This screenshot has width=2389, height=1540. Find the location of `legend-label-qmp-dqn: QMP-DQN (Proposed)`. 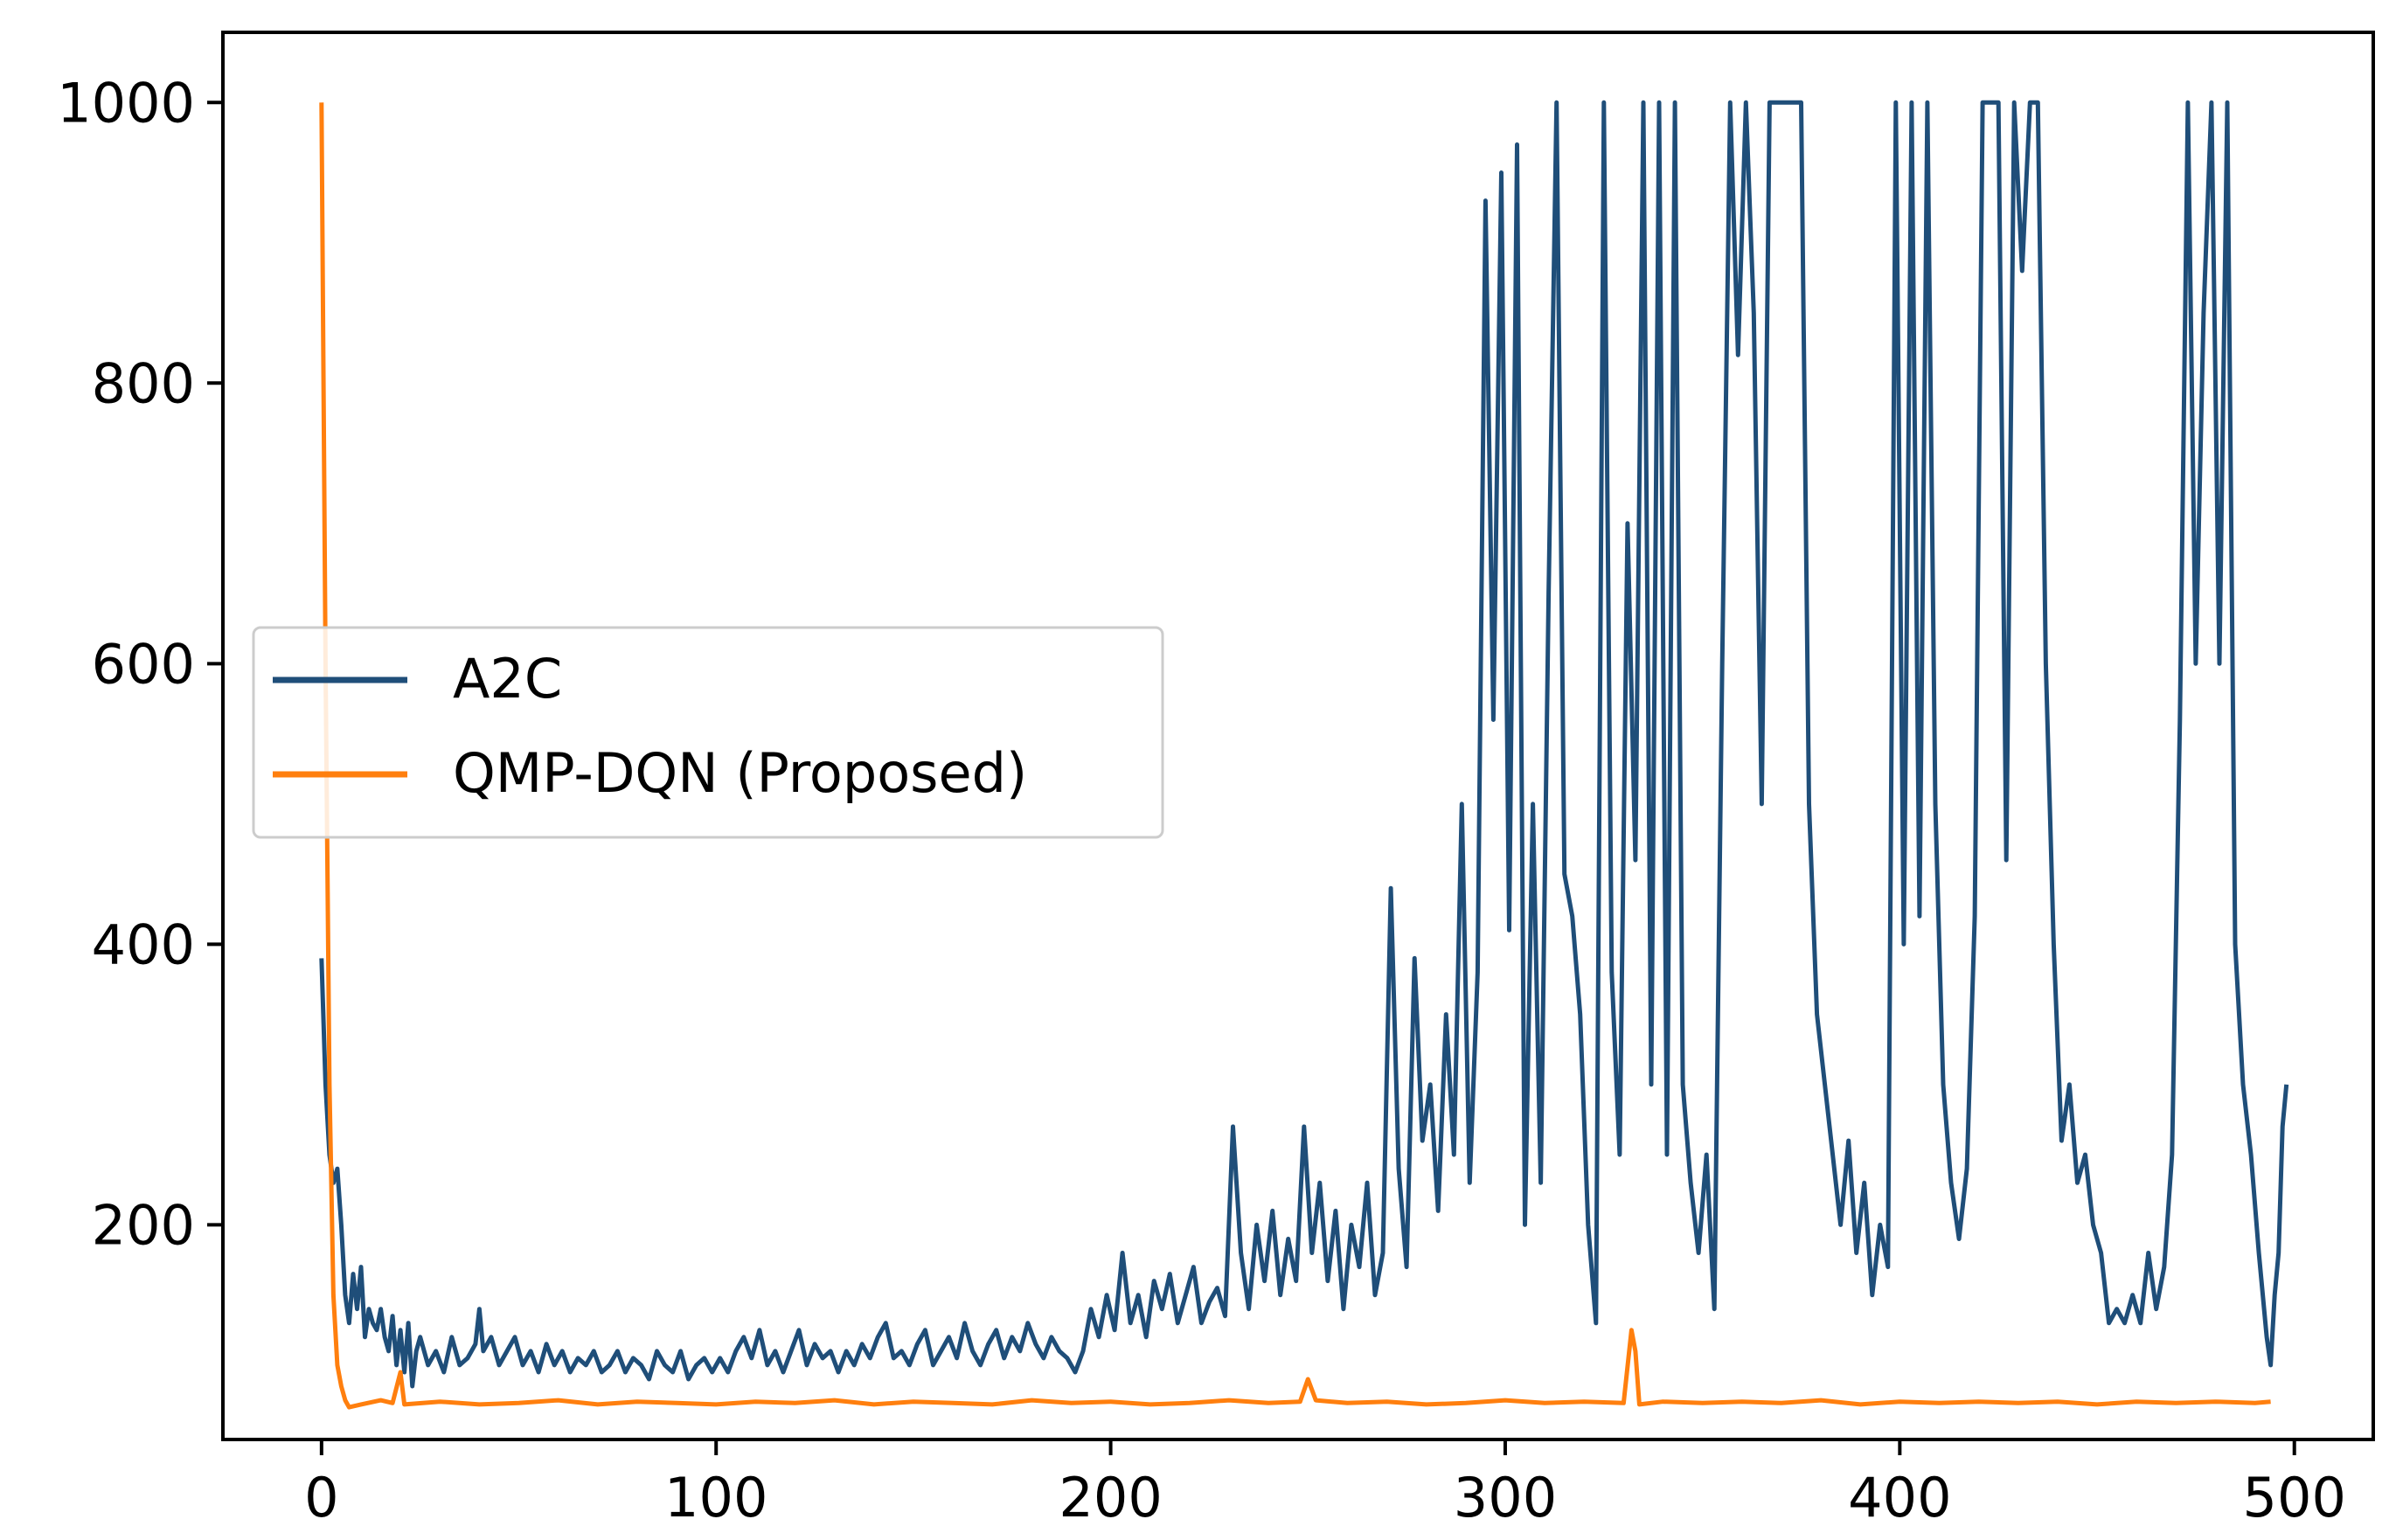

legend-label-qmp-dqn: QMP-DQN (Proposed) is located at coordinates (740, 773).